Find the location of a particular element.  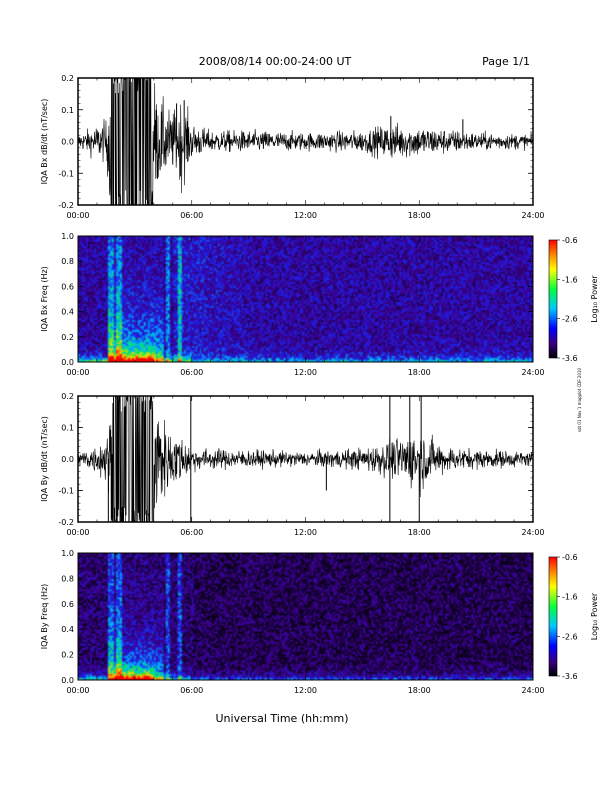

page-number: Page 1/1 is located at coordinates (506, 61).